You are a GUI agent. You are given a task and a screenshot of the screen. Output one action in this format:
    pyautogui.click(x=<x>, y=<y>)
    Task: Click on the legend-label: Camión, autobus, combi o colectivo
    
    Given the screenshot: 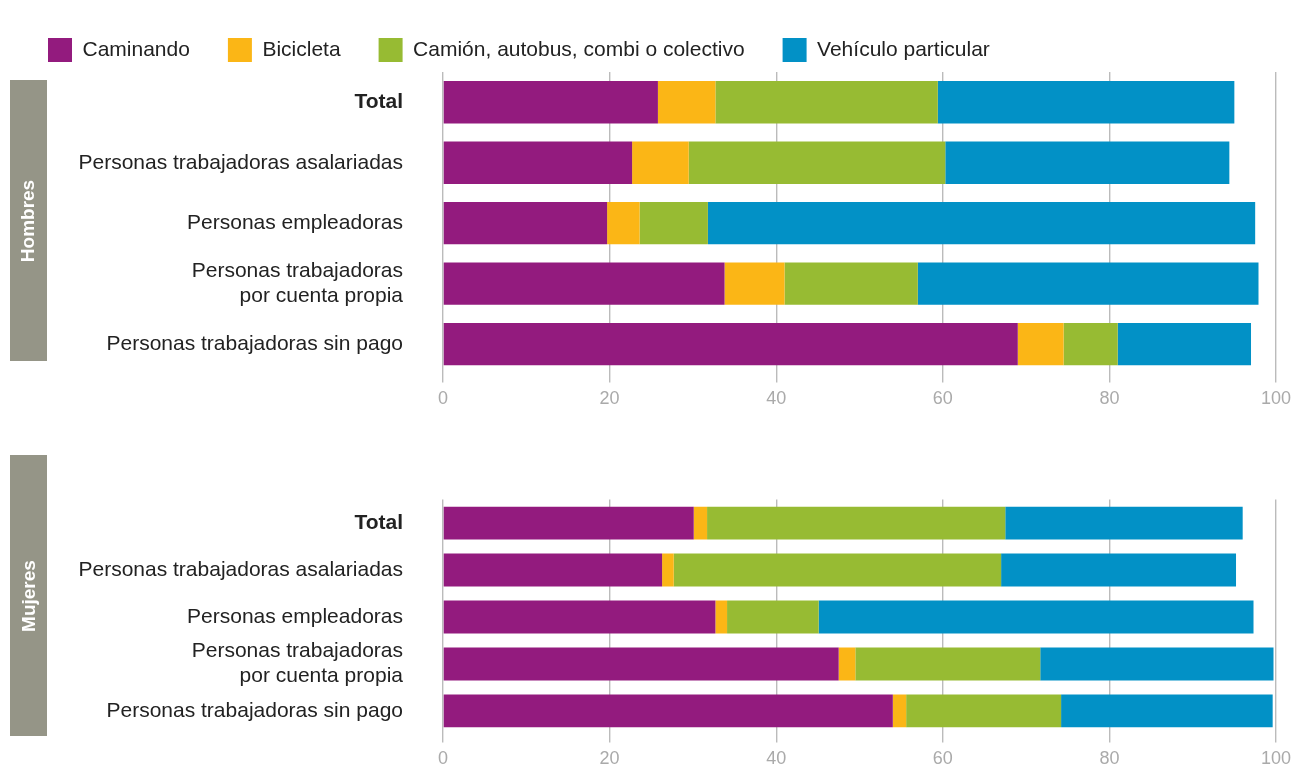 What is the action you would take?
    pyautogui.click(x=579, y=48)
    